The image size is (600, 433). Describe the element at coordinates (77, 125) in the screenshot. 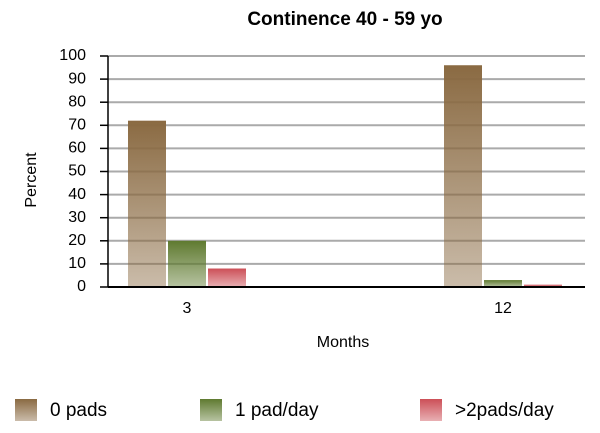

I see `y-tick-label: 70` at that location.